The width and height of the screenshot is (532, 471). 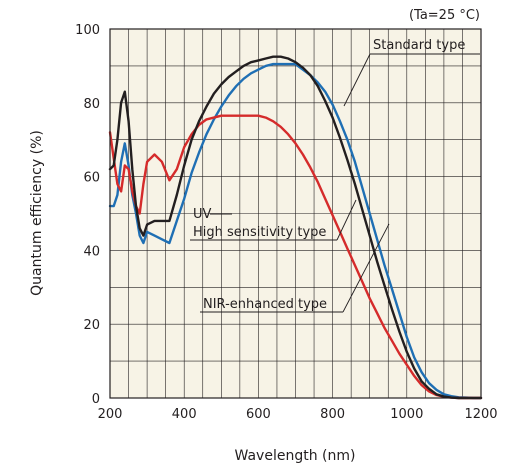 I want to click on x-axis-label: Wavelength (nm), so click(x=295, y=456).